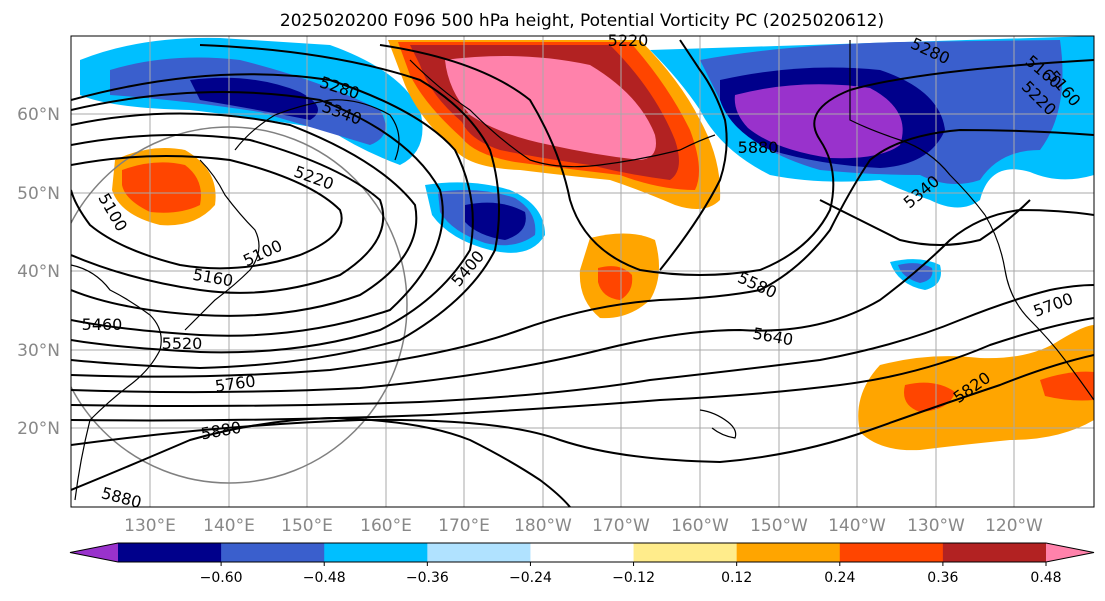 The image size is (1105, 601). What do you see at coordinates (917, 128) in the screenshot?
I see `coast-alaska` at bounding box center [917, 128].